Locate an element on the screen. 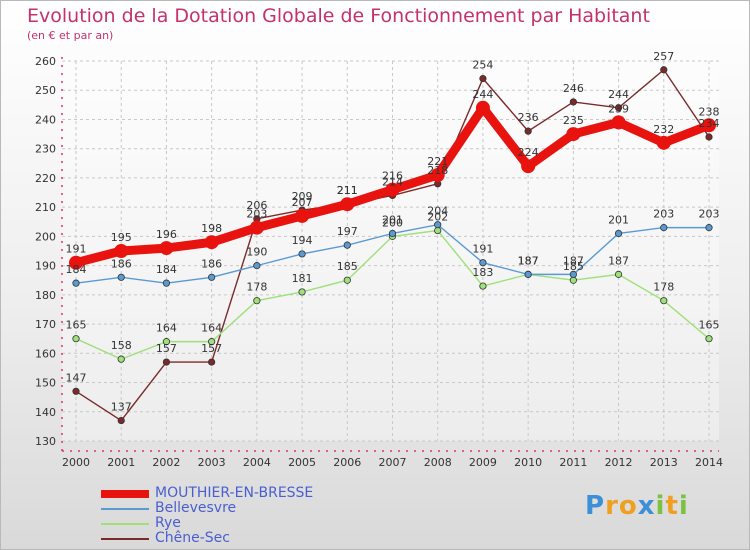 This screenshot has width=750, height=550. x-tick-label: 2004 is located at coordinates (257, 462).